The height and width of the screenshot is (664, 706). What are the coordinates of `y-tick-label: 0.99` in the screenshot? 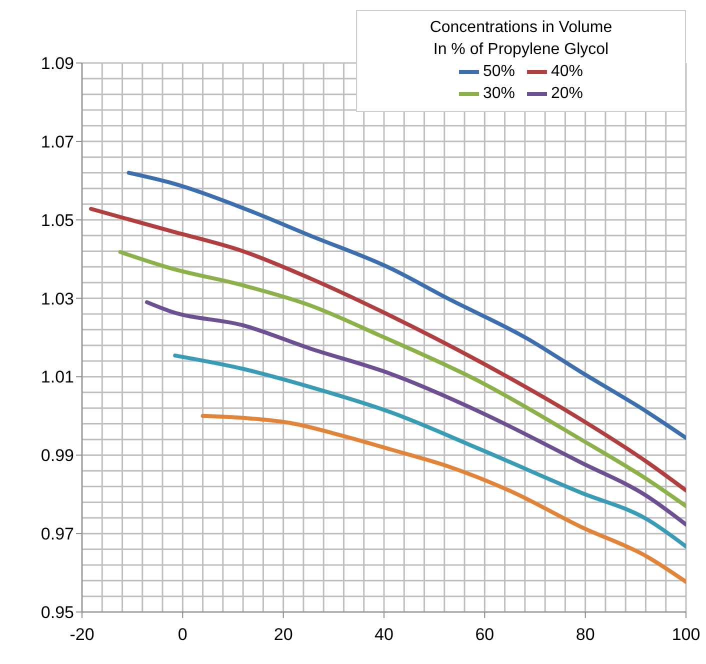 It's located at (57, 456).